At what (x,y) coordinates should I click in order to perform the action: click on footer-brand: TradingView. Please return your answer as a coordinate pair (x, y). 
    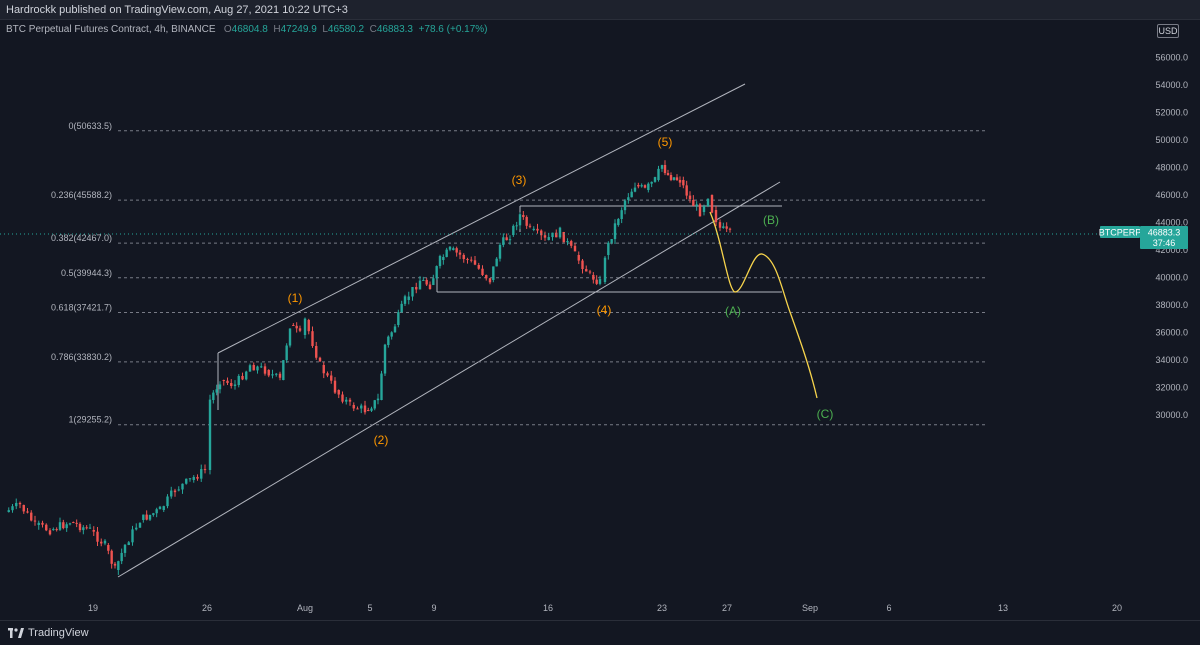
    Looking at the image, I should click on (58, 633).